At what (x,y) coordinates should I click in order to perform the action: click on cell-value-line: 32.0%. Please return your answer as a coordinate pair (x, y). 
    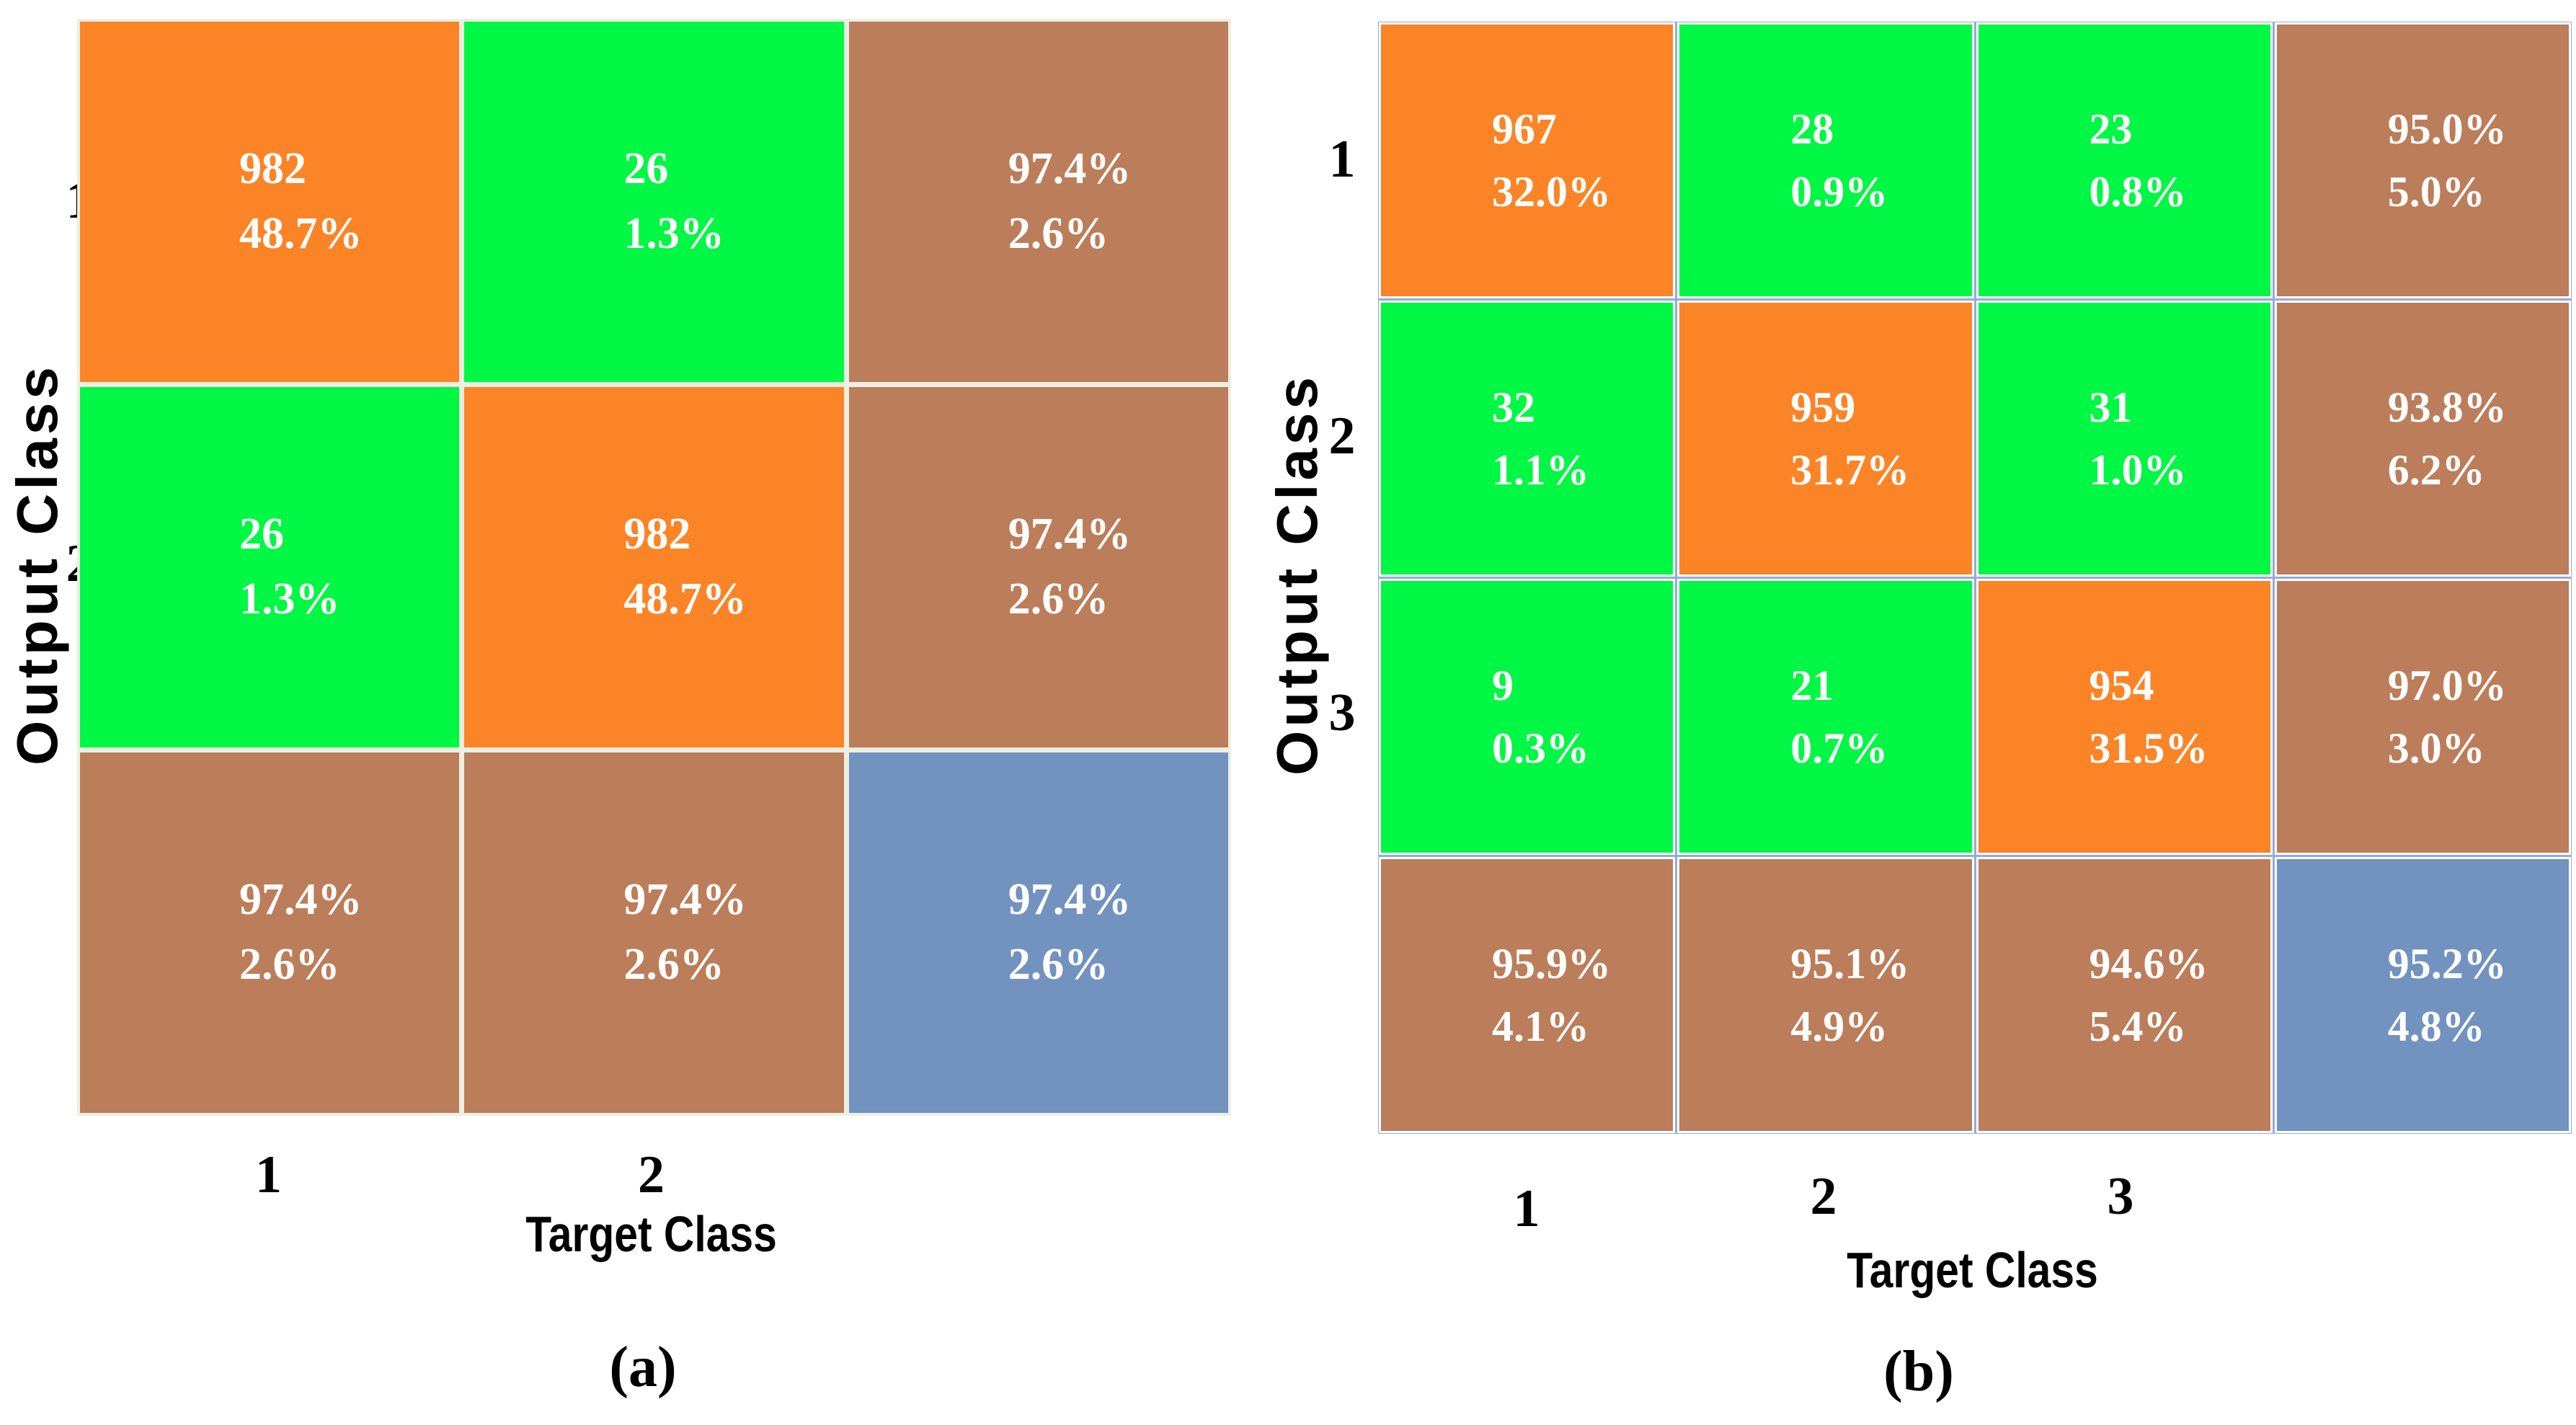
    Looking at the image, I should click on (1551, 191).